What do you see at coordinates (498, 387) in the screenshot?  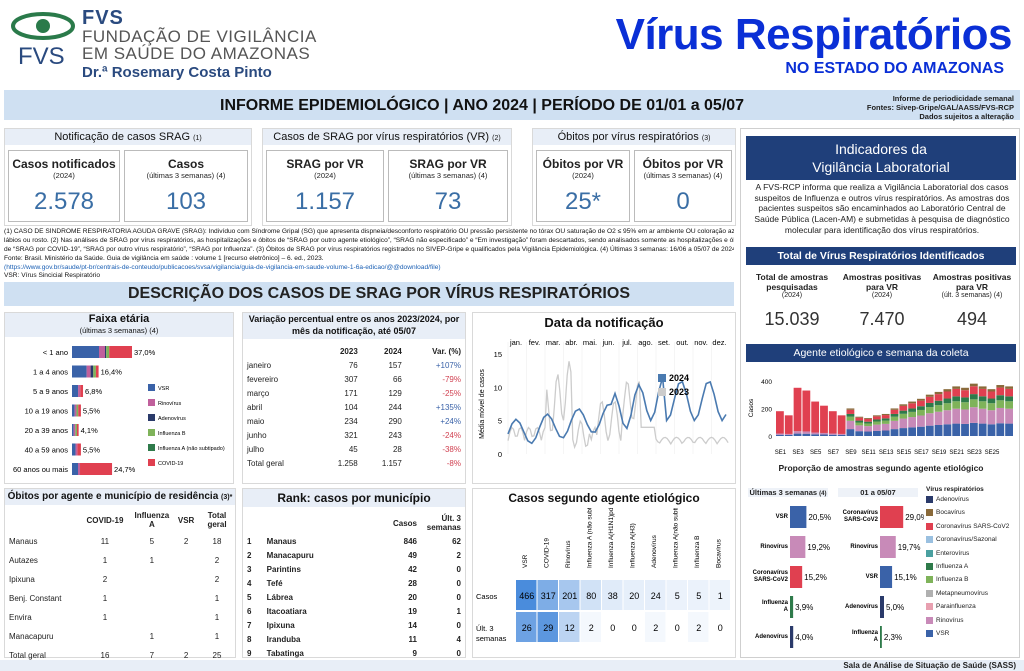 I see `y-tick: 10` at bounding box center [498, 387].